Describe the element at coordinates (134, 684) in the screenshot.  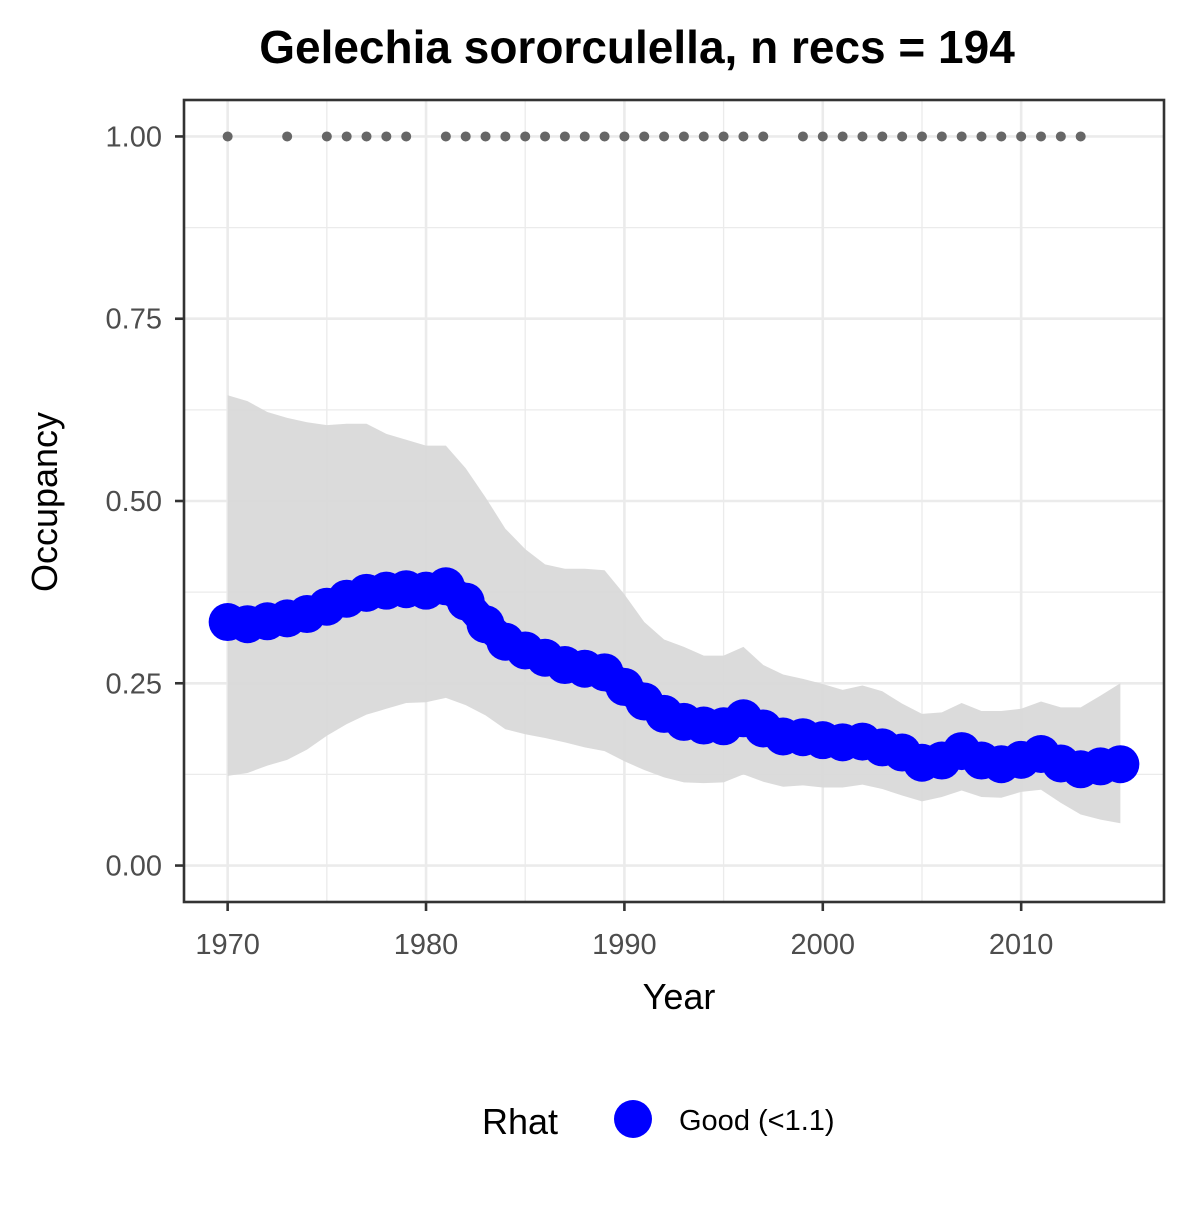
I see `y-tick-label: 0.25` at that location.